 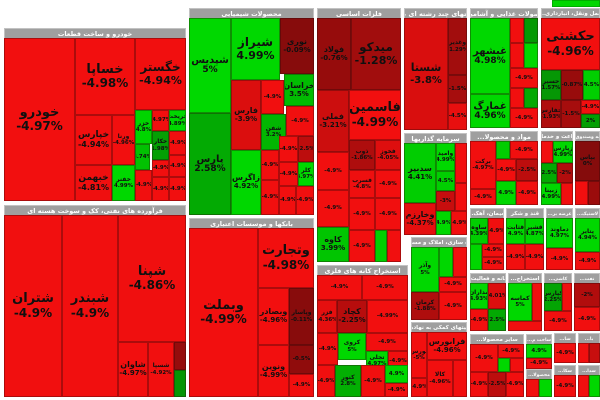 What do you see at coordinates (123, 183) in the screenshot?
I see `treemap-tile: خفنر 4.99%` at bounding box center [123, 183].